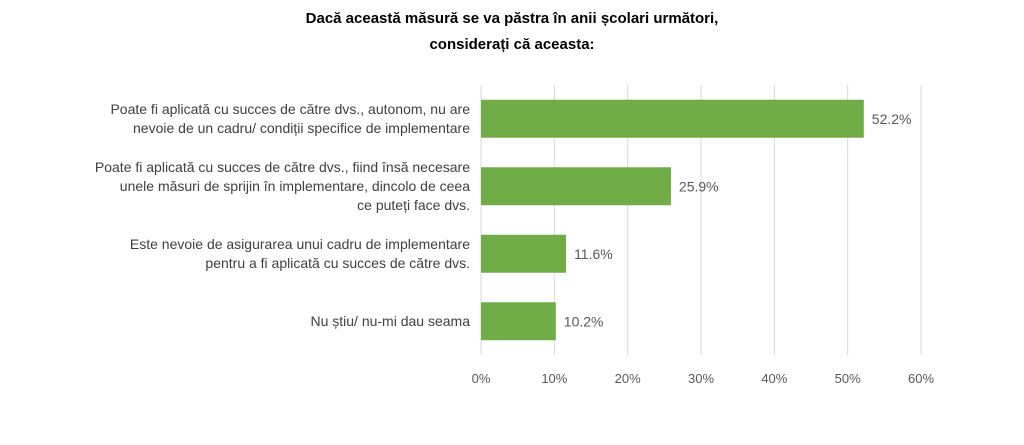  I want to click on chart-title-line-2: considerați că aceasta:, so click(512, 44).